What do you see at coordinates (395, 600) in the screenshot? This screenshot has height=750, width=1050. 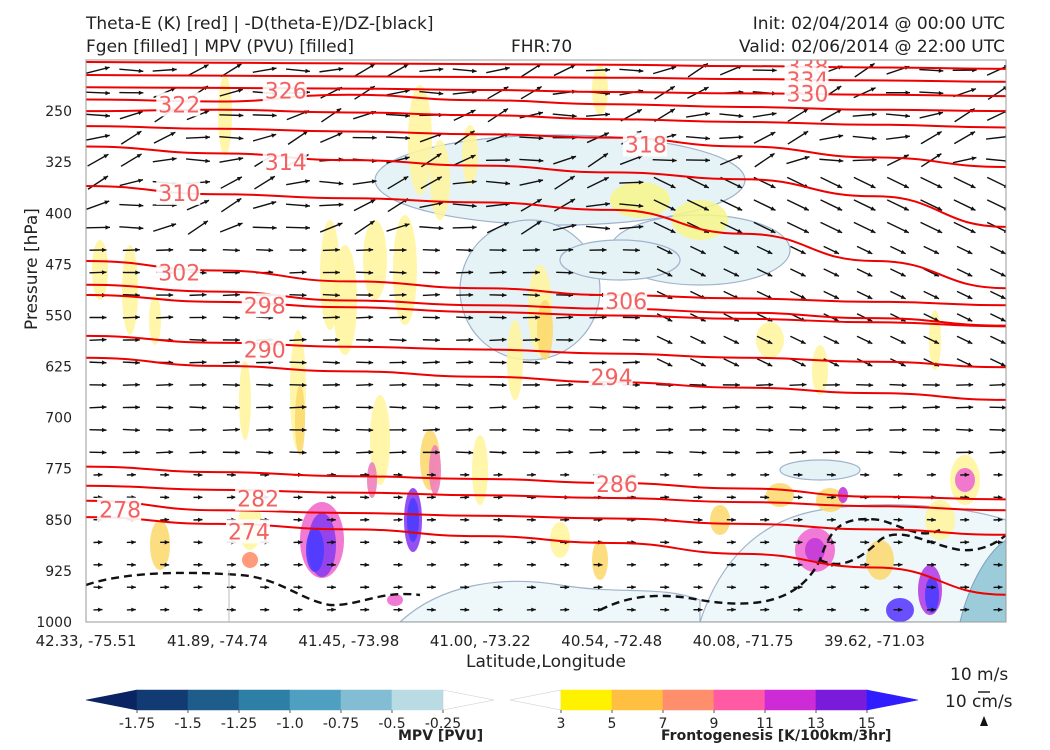 I see `frontogenesis-max` at bounding box center [395, 600].